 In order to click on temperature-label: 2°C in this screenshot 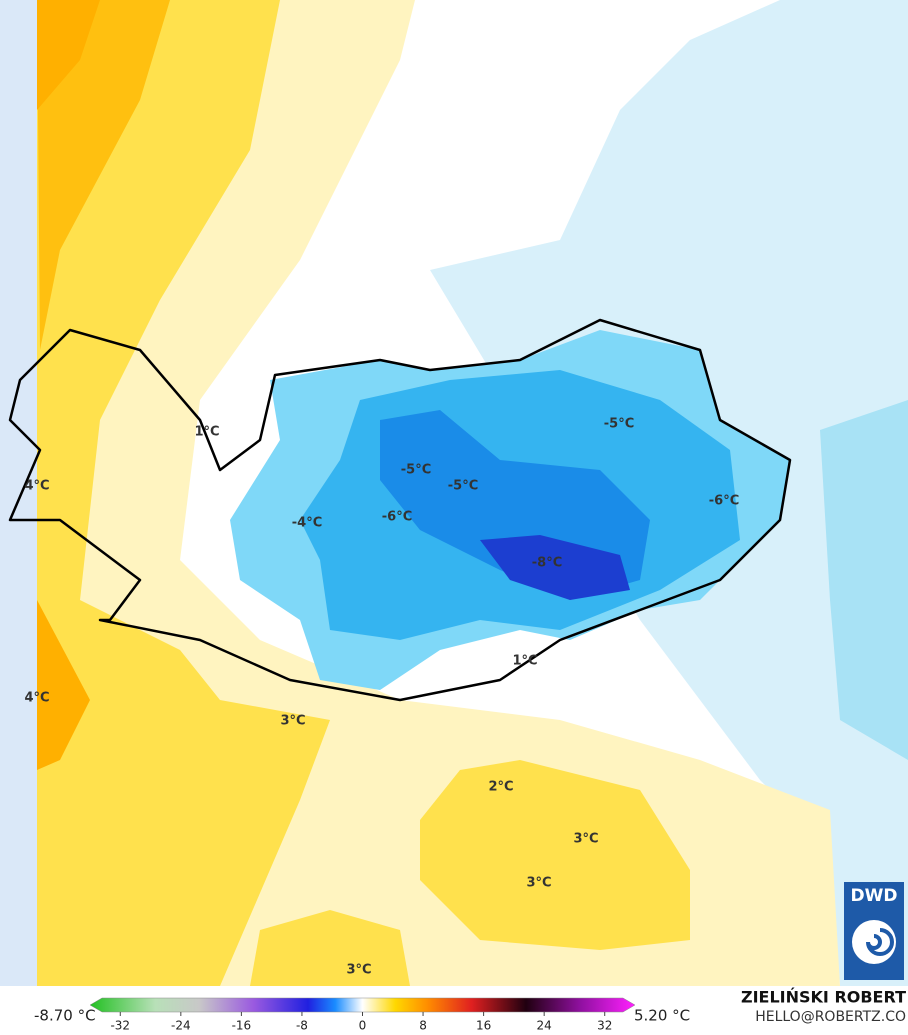, I will do `click(500, 787)`.